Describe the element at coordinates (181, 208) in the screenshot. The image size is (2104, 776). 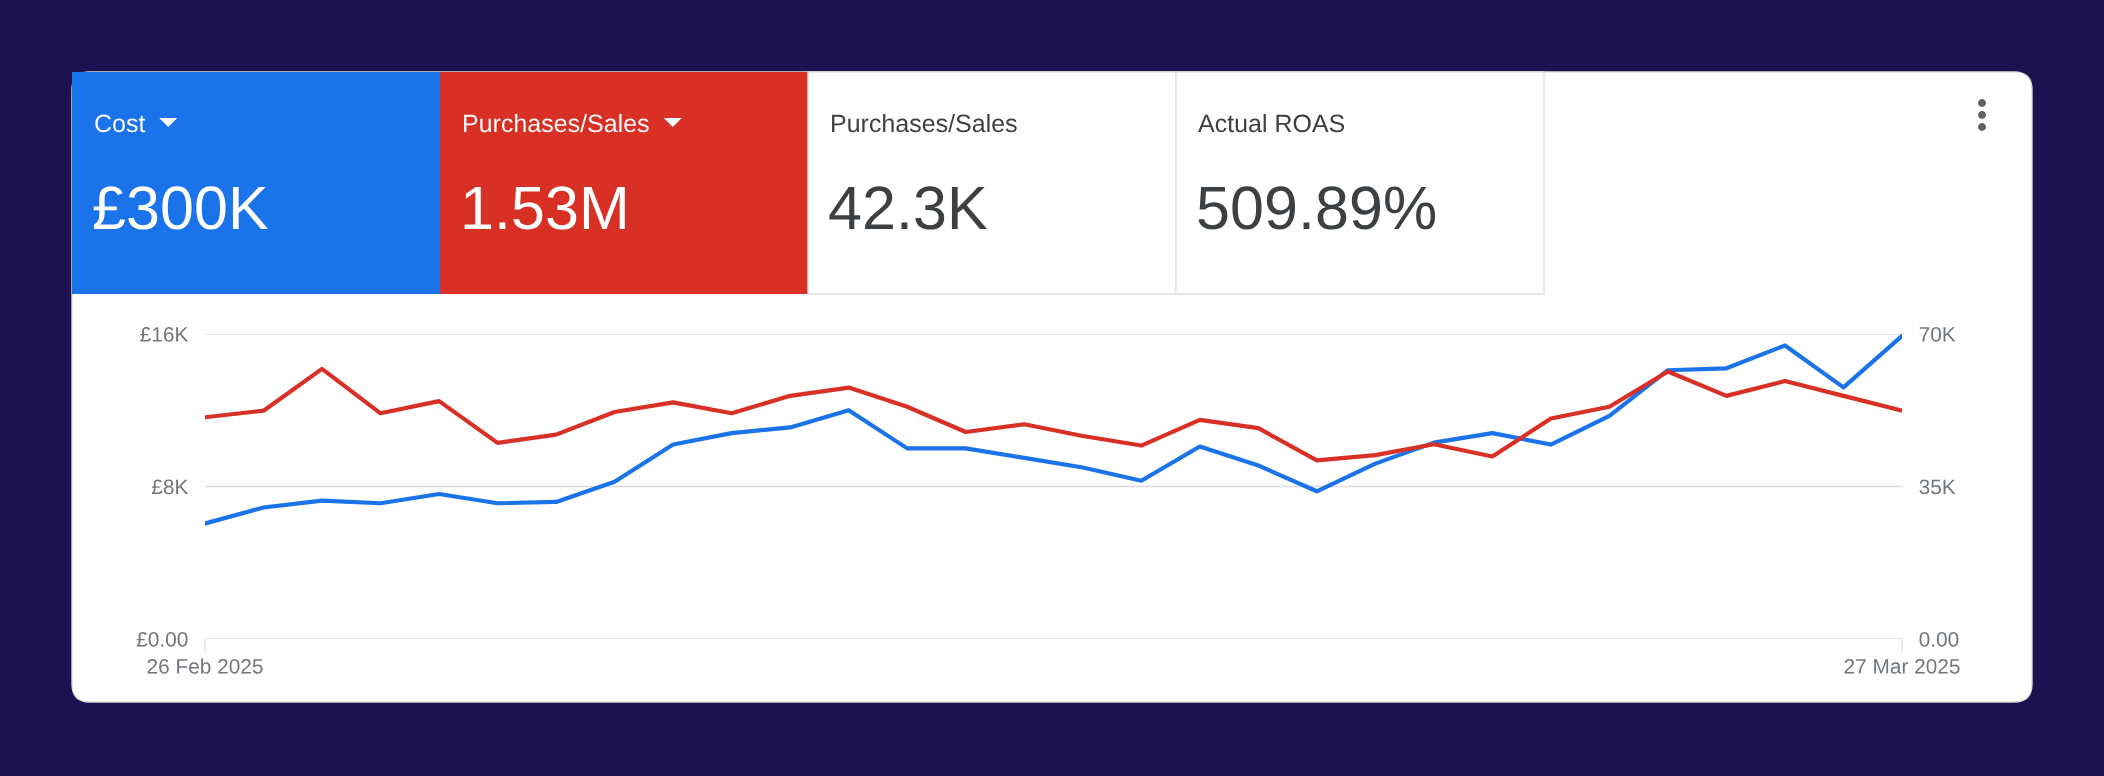
I see `text: £300K` at that location.